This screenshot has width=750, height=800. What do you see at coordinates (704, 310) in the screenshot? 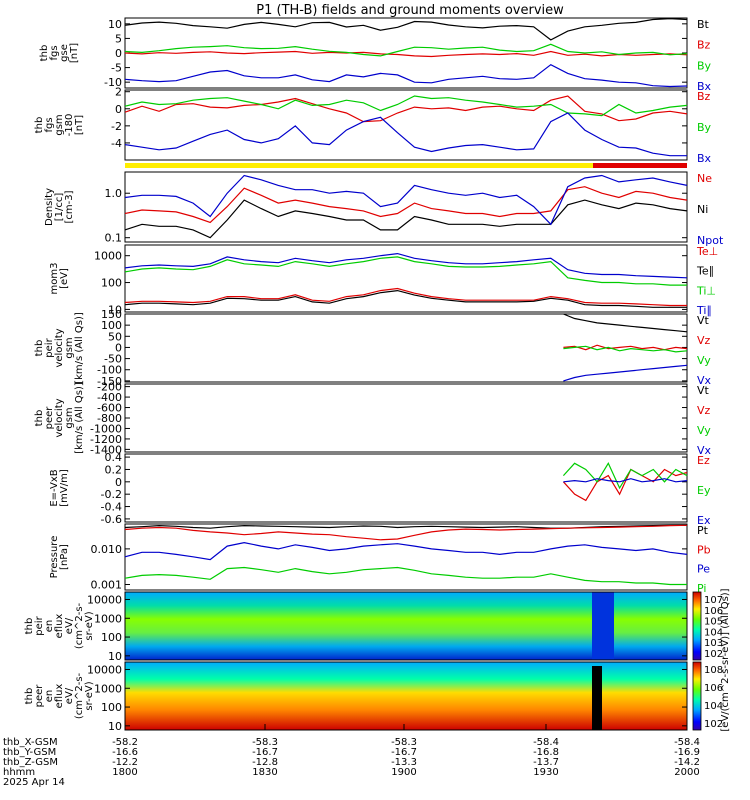
I see `legend-label-Ti∥: Ti∥` at bounding box center [704, 310].